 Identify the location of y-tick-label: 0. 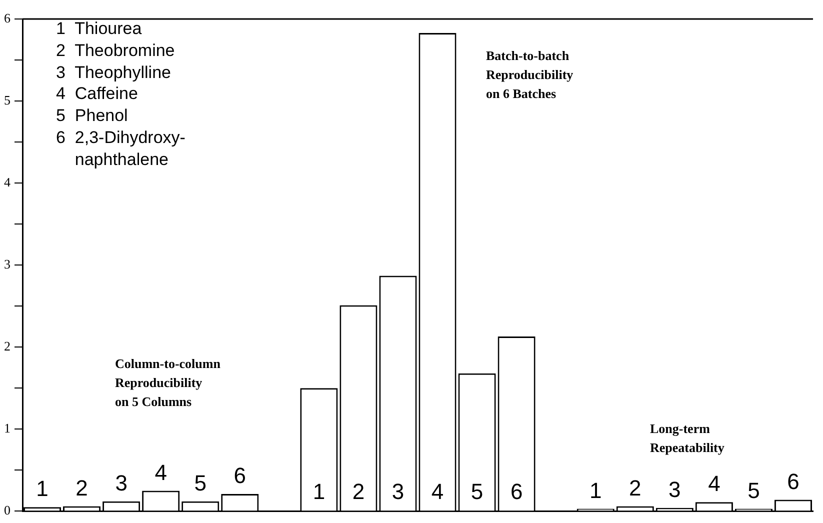
(7, 510).